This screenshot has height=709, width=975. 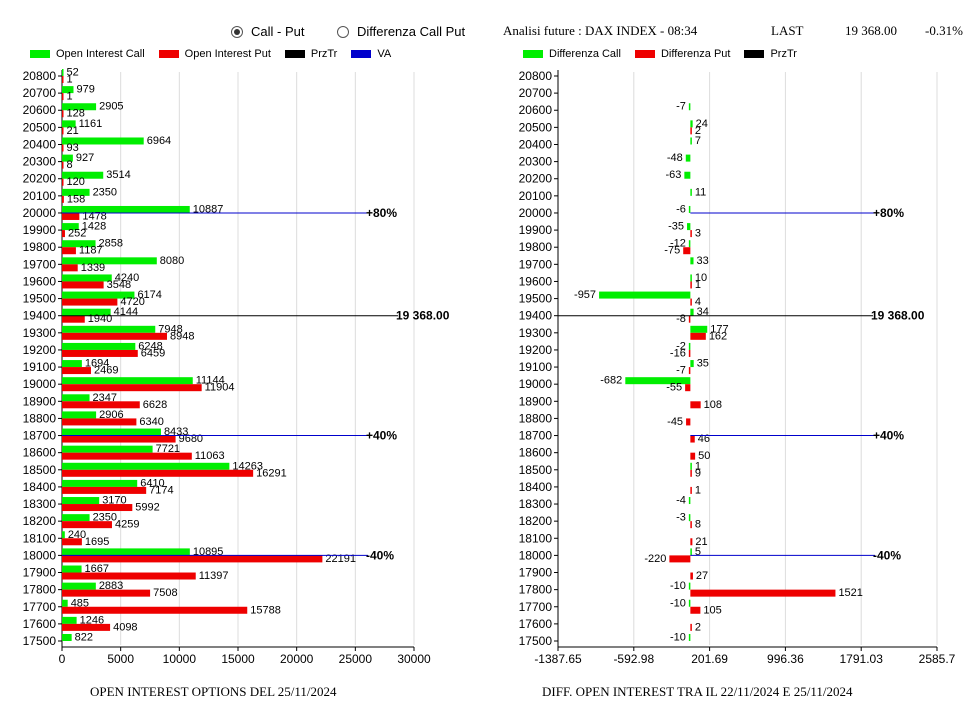 What do you see at coordinates (106, 371) in the screenshot?
I see `put-value-label: 2469` at bounding box center [106, 371].